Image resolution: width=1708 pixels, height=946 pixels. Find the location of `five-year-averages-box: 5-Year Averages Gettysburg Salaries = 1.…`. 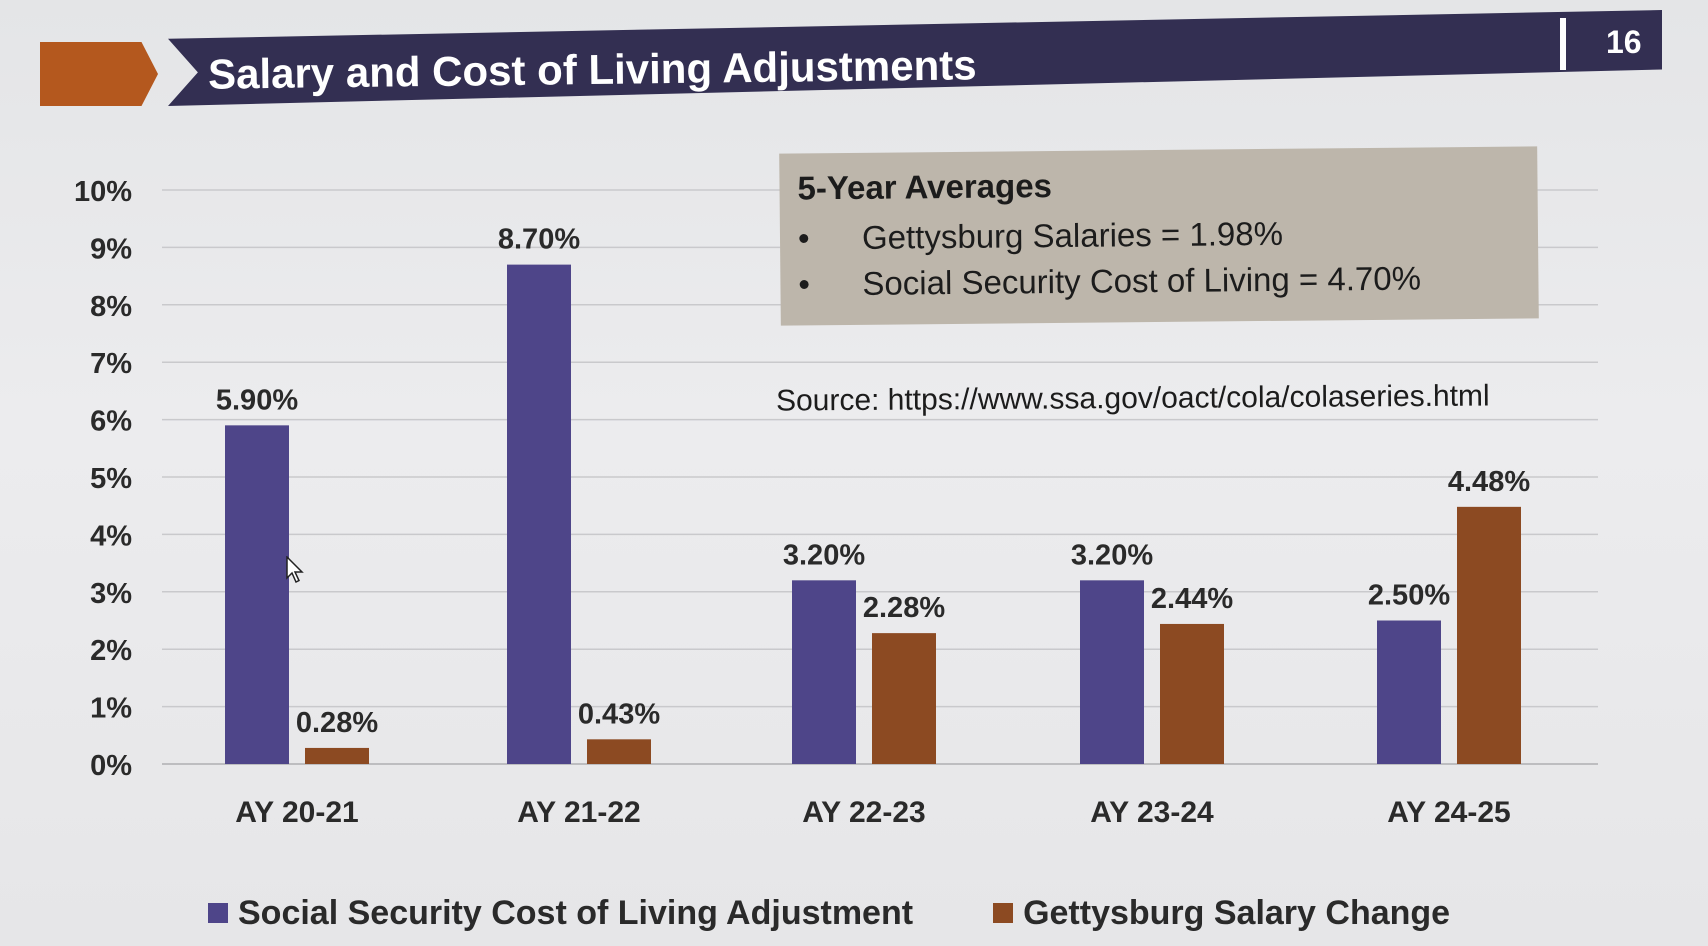

five-year-averages-box: 5-Year Averages Gettysburg Salaries = 1.… is located at coordinates (1159, 236).